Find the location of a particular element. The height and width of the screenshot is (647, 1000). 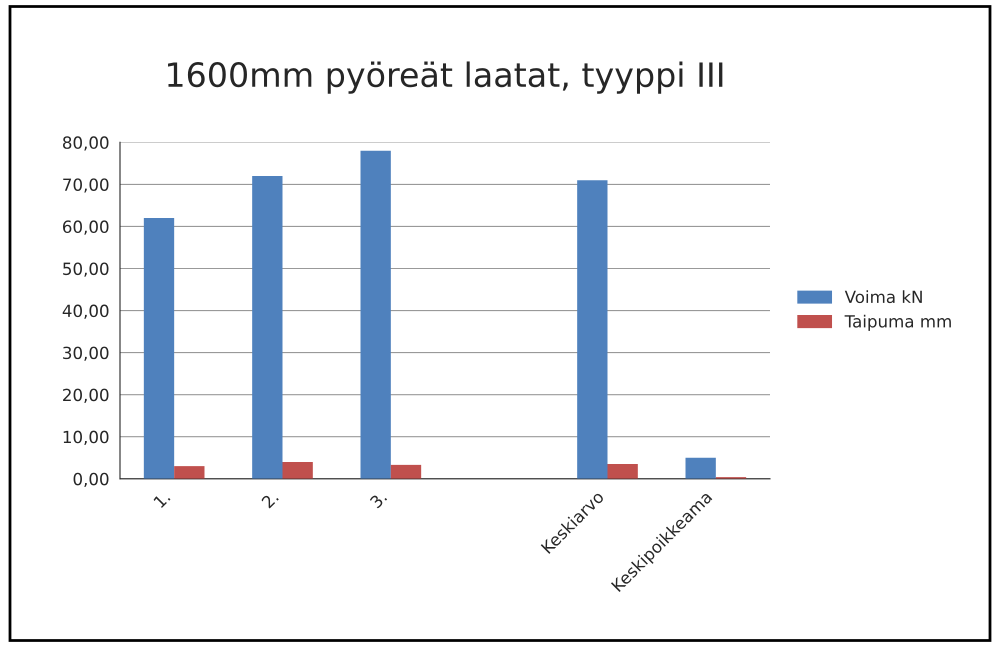

y-tick-label: 0,00 is located at coordinates (91, 480).